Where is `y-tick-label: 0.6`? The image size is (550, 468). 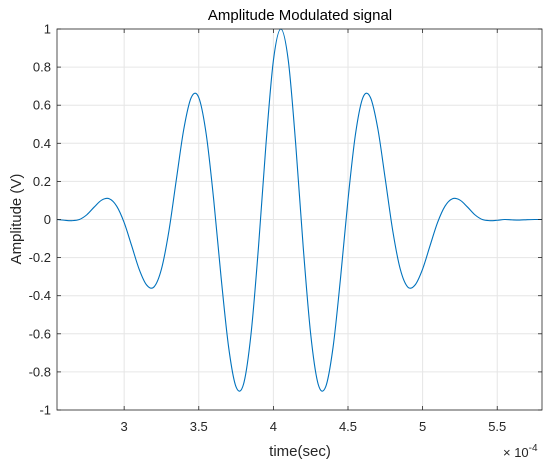 y-tick-label: 0.6 is located at coordinates (42, 105).